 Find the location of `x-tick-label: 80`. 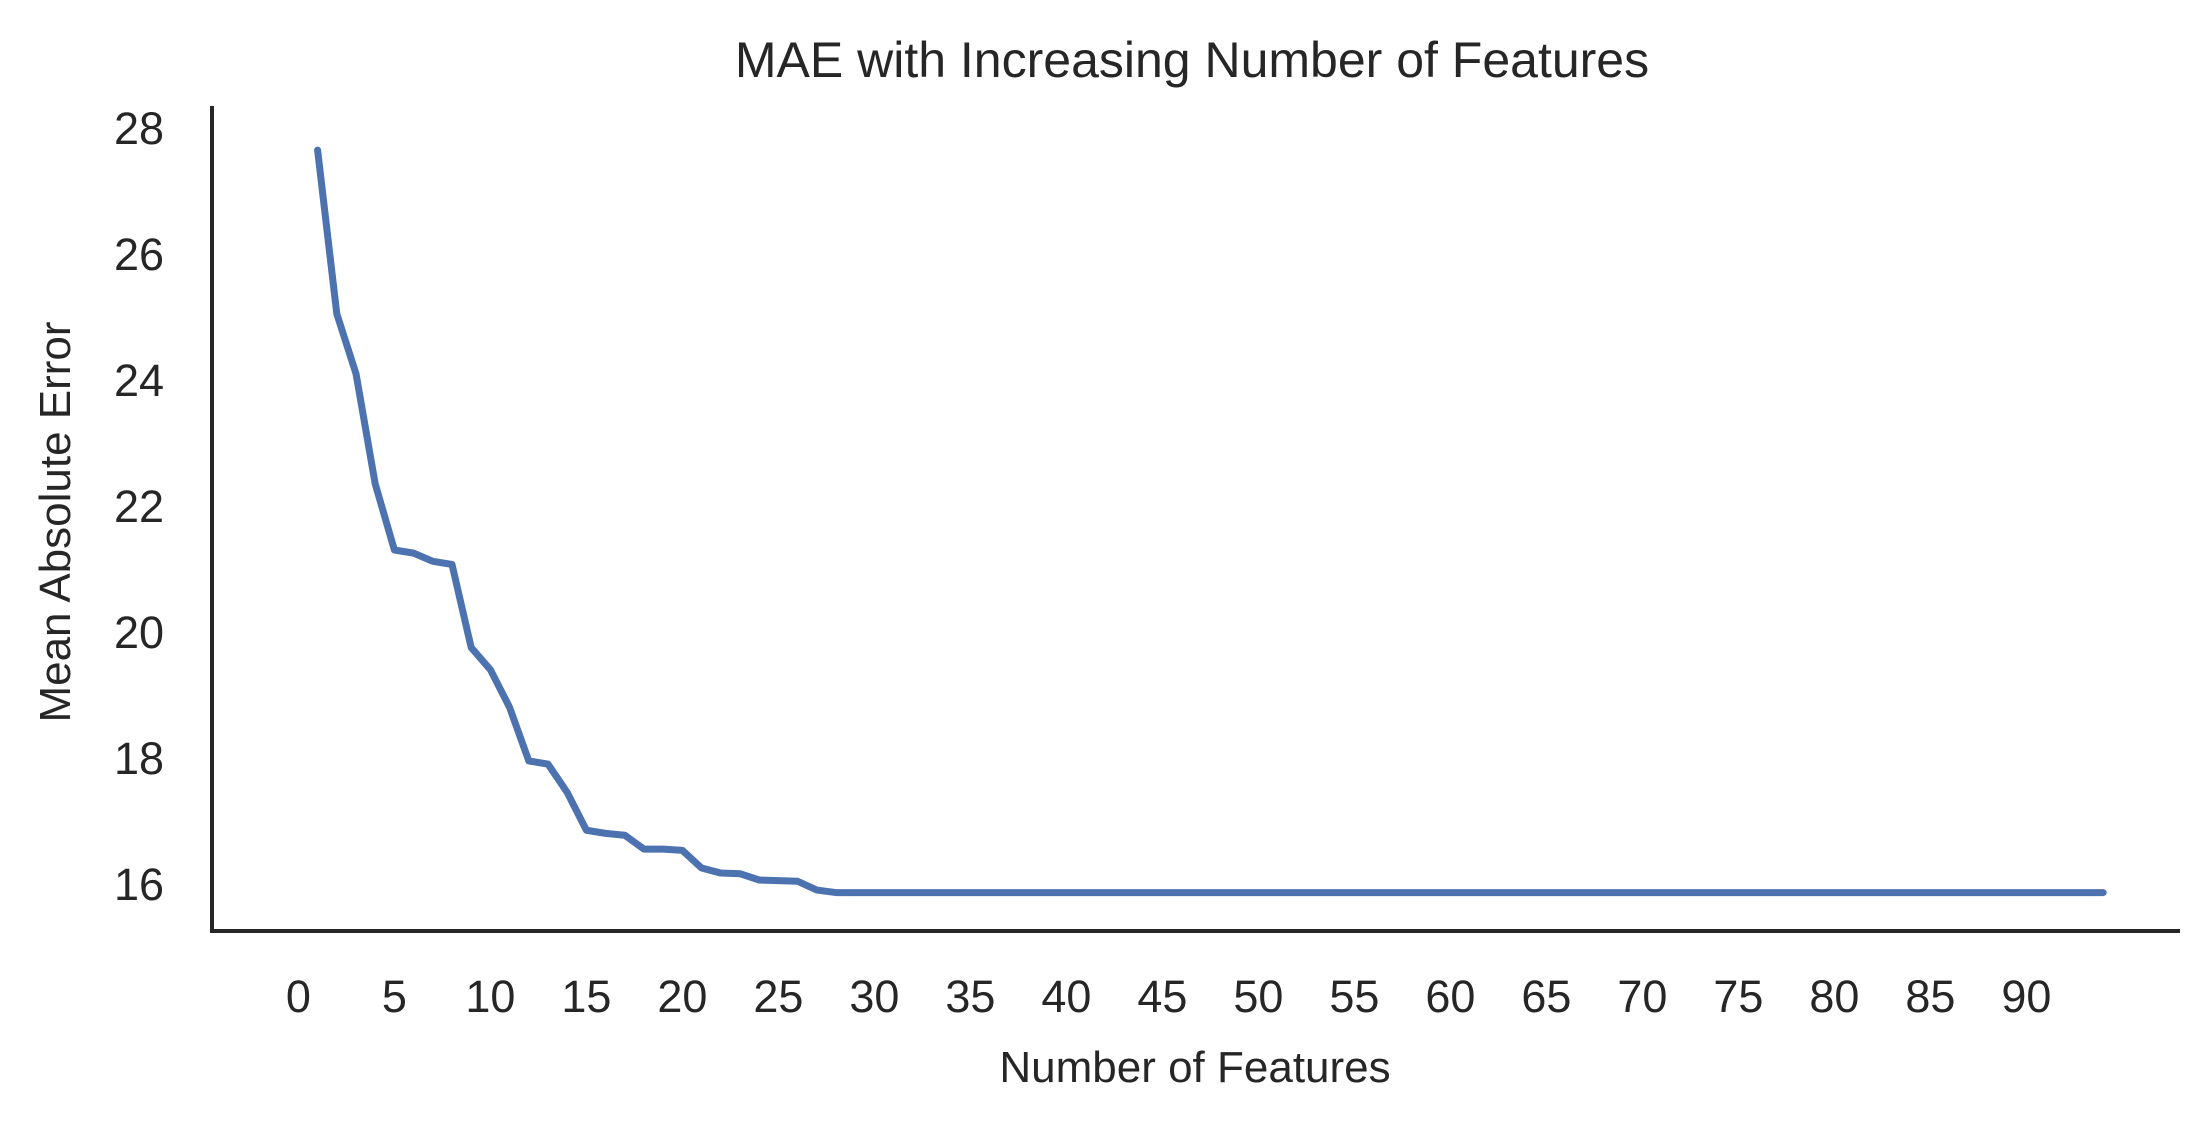

x-tick-label: 80 is located at coordinates (1834, 996).